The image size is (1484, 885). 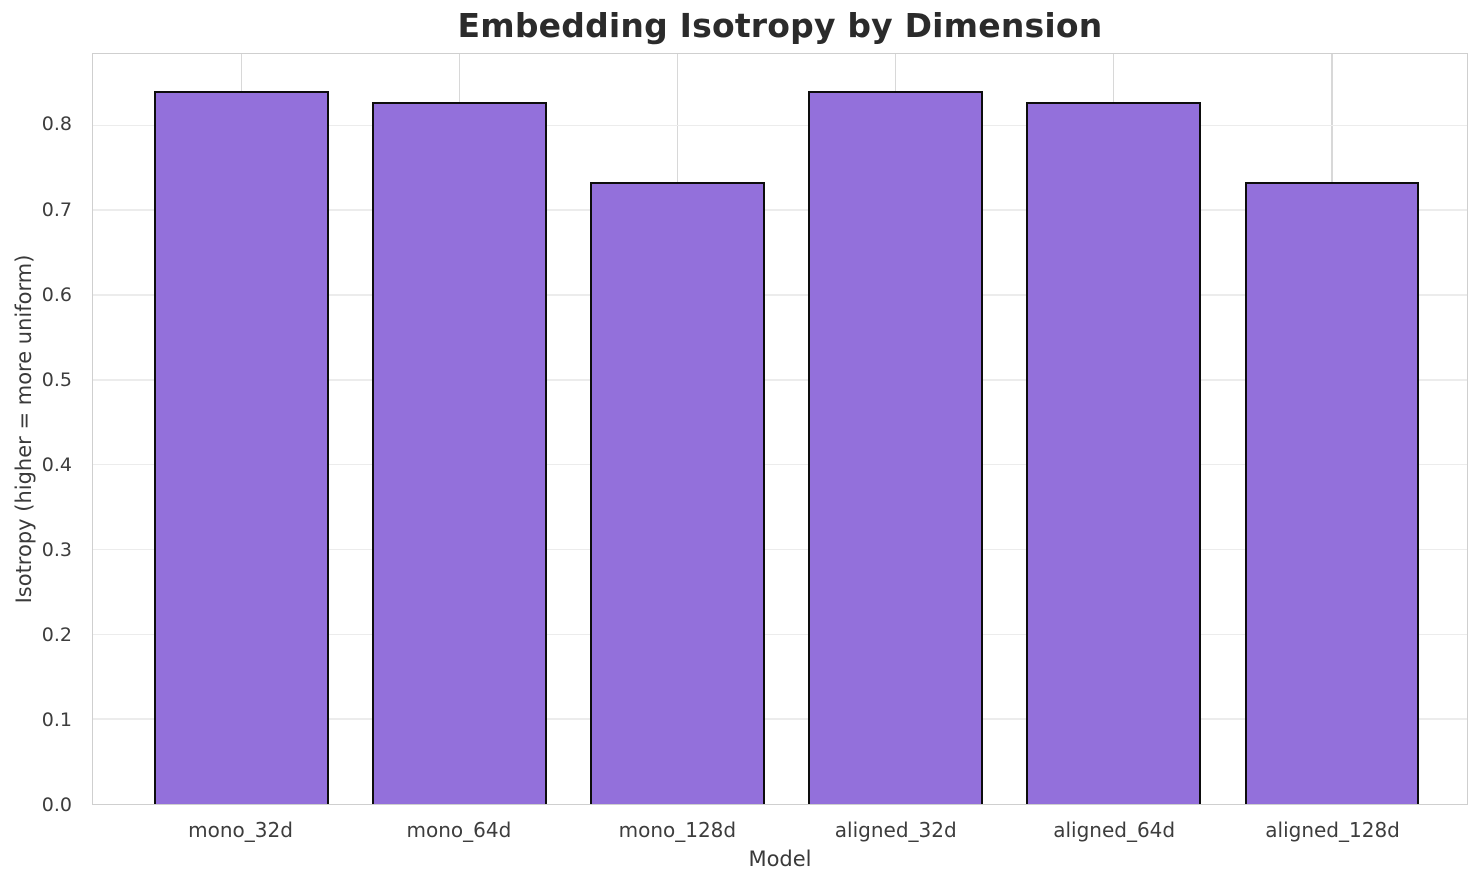 I want to click on y-tick-label: 0.8, so click(x=56, y=124).